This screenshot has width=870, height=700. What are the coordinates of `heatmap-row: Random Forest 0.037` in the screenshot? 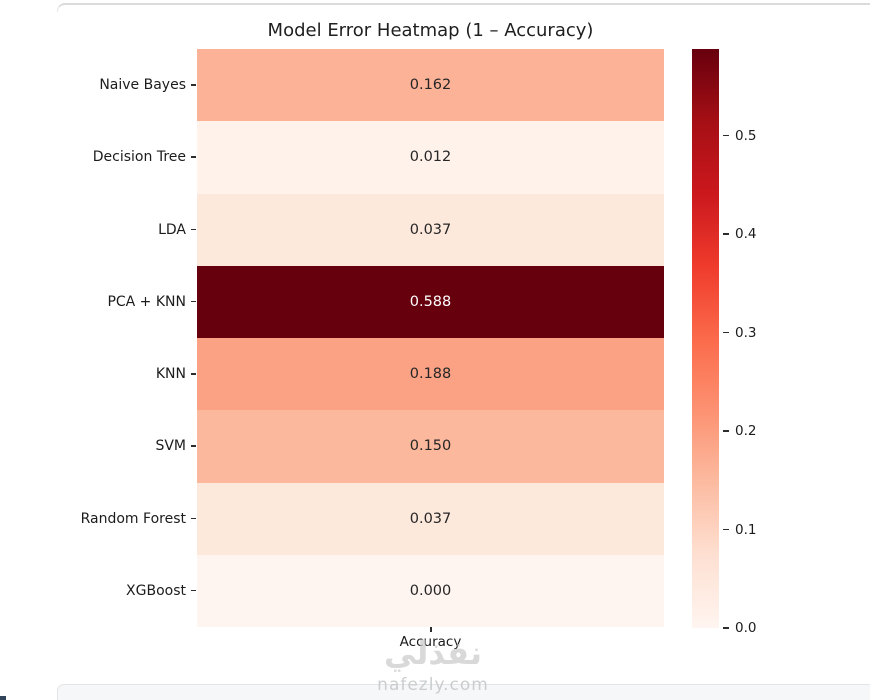 It's located at (332, 518).